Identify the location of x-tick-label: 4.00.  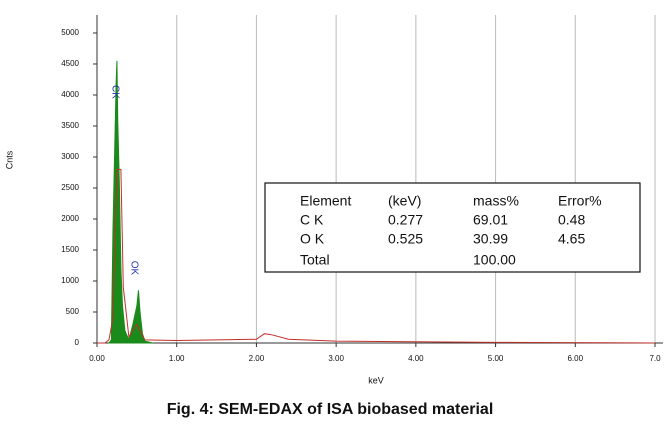
(416, 358).